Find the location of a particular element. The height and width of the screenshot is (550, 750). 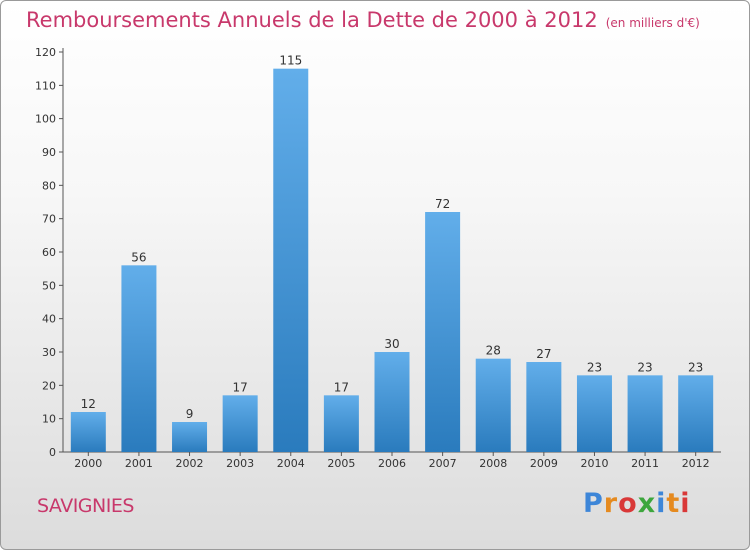

y-tick-label: 70 is located at coordinates (49, 219).